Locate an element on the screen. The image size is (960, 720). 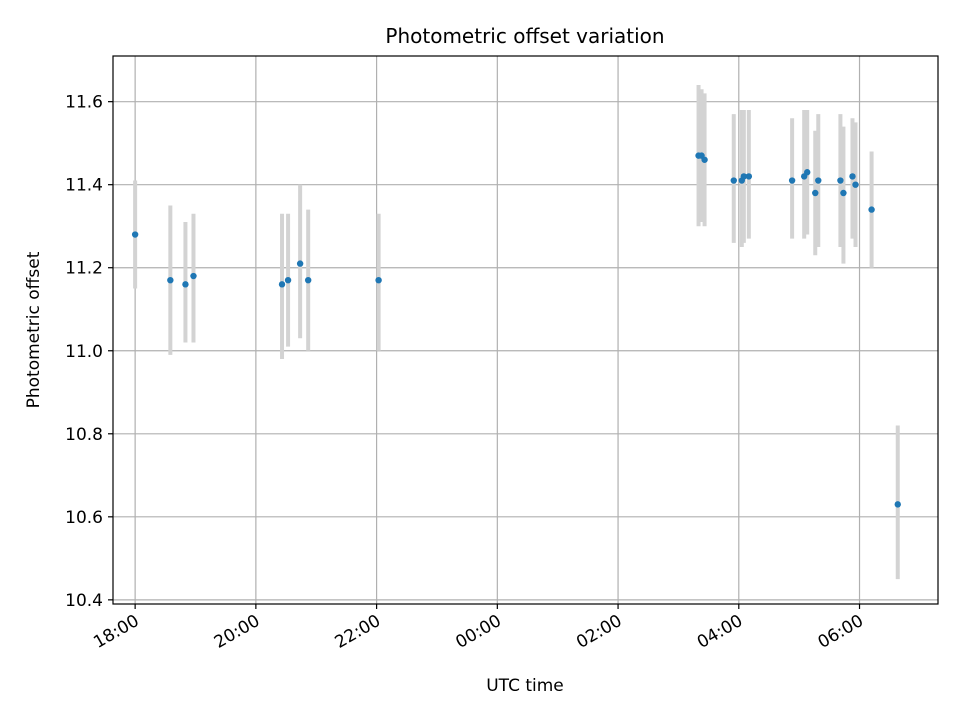
y-axis: 10.4 10.6 10.8 11.0 11.2 11.4 11.6 is located at coordinates (89, 352).